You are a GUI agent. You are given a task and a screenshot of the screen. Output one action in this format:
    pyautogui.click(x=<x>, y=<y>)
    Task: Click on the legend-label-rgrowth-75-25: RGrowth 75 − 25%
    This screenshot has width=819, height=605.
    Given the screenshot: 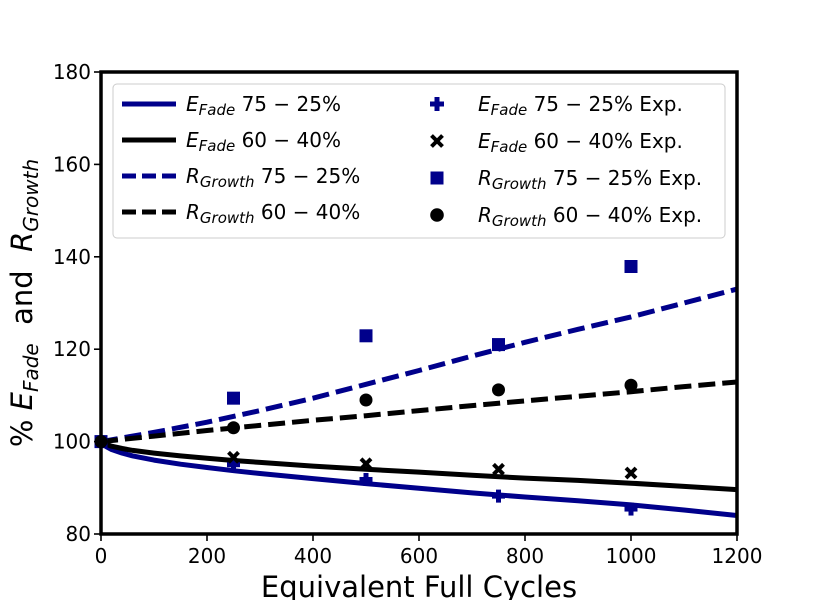 What is the action you would take?
    pyautogui.click(x=273, y=177)
    